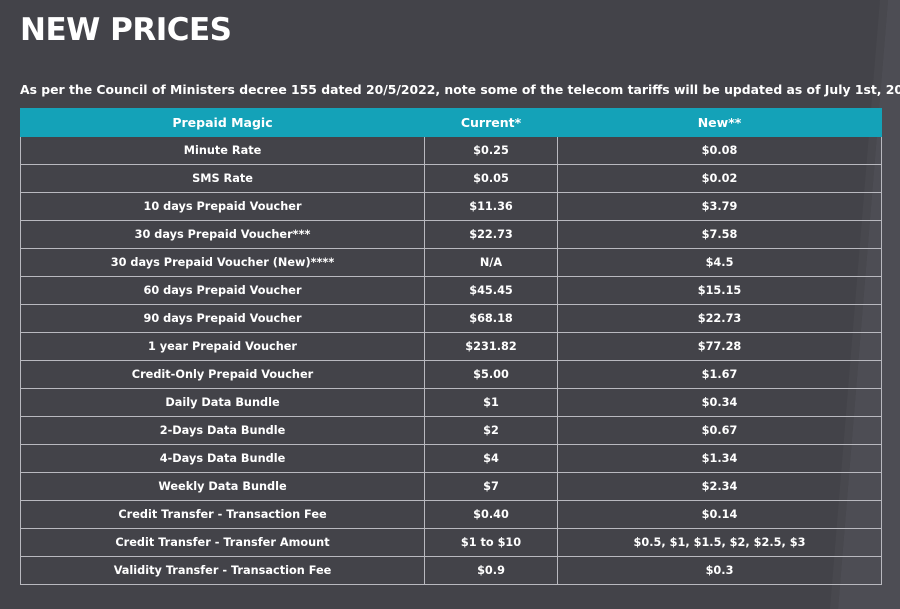 The width and height of the screenshot is (900, 609). Describe the element at coordinates (719, 458) in the screenshot. I see `new-price-cell: $1.34` at that location.